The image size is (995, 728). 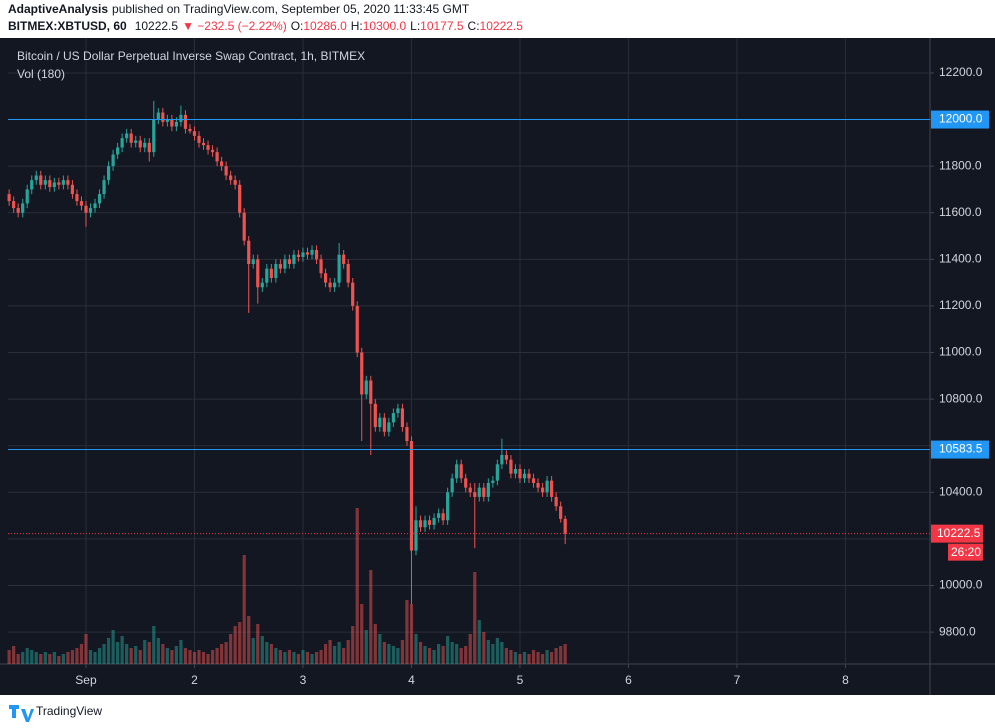 What do you see at coordinates (965, 552) in the screenshot?
I see `countdown-tag` at bounding box center [965, 552].